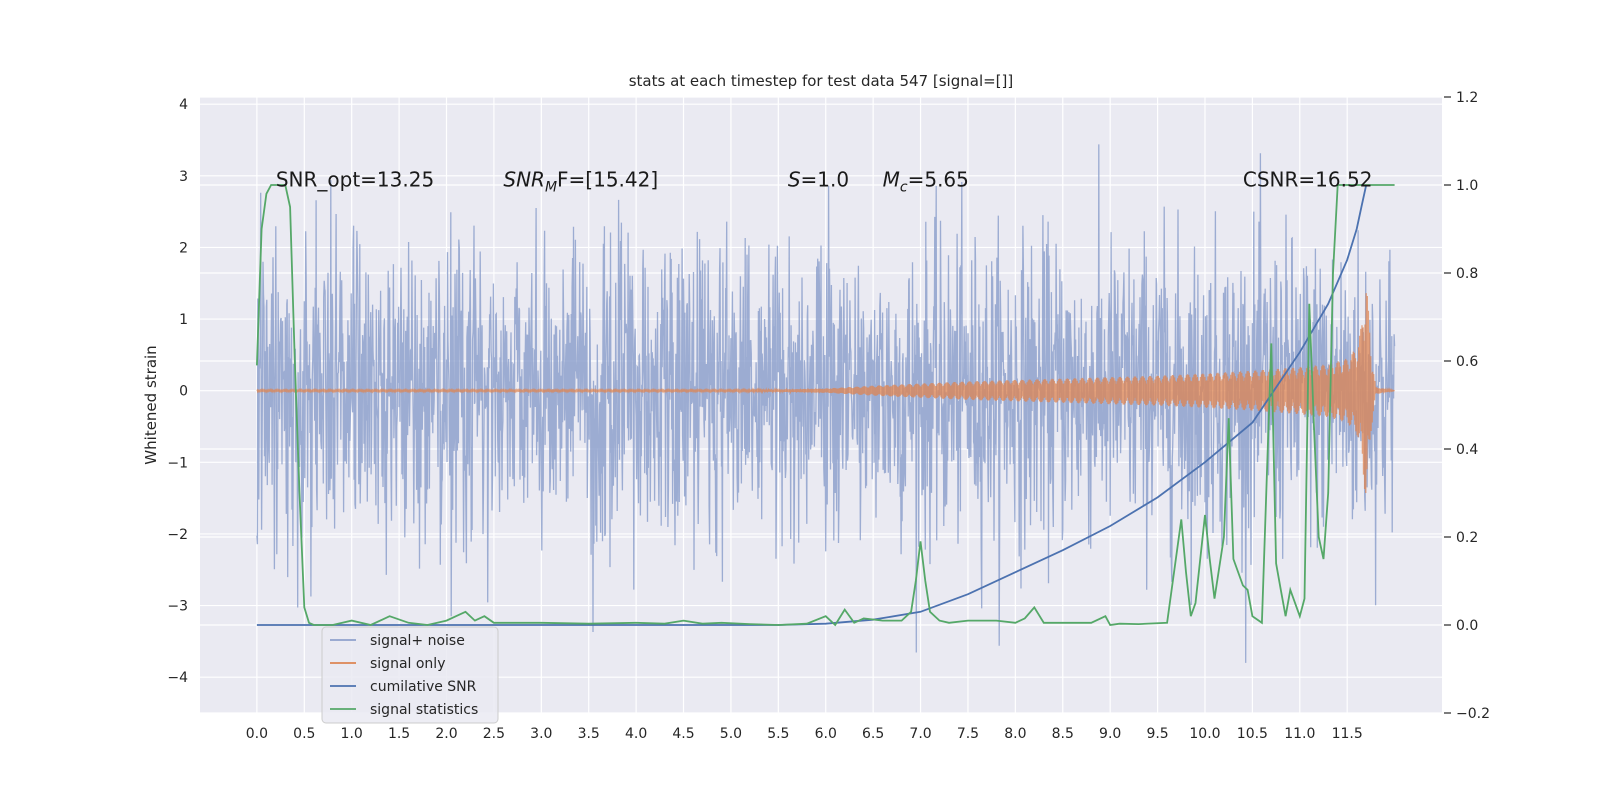  I want to click on y2-tick-label: 1.0, so click(1467, 186).